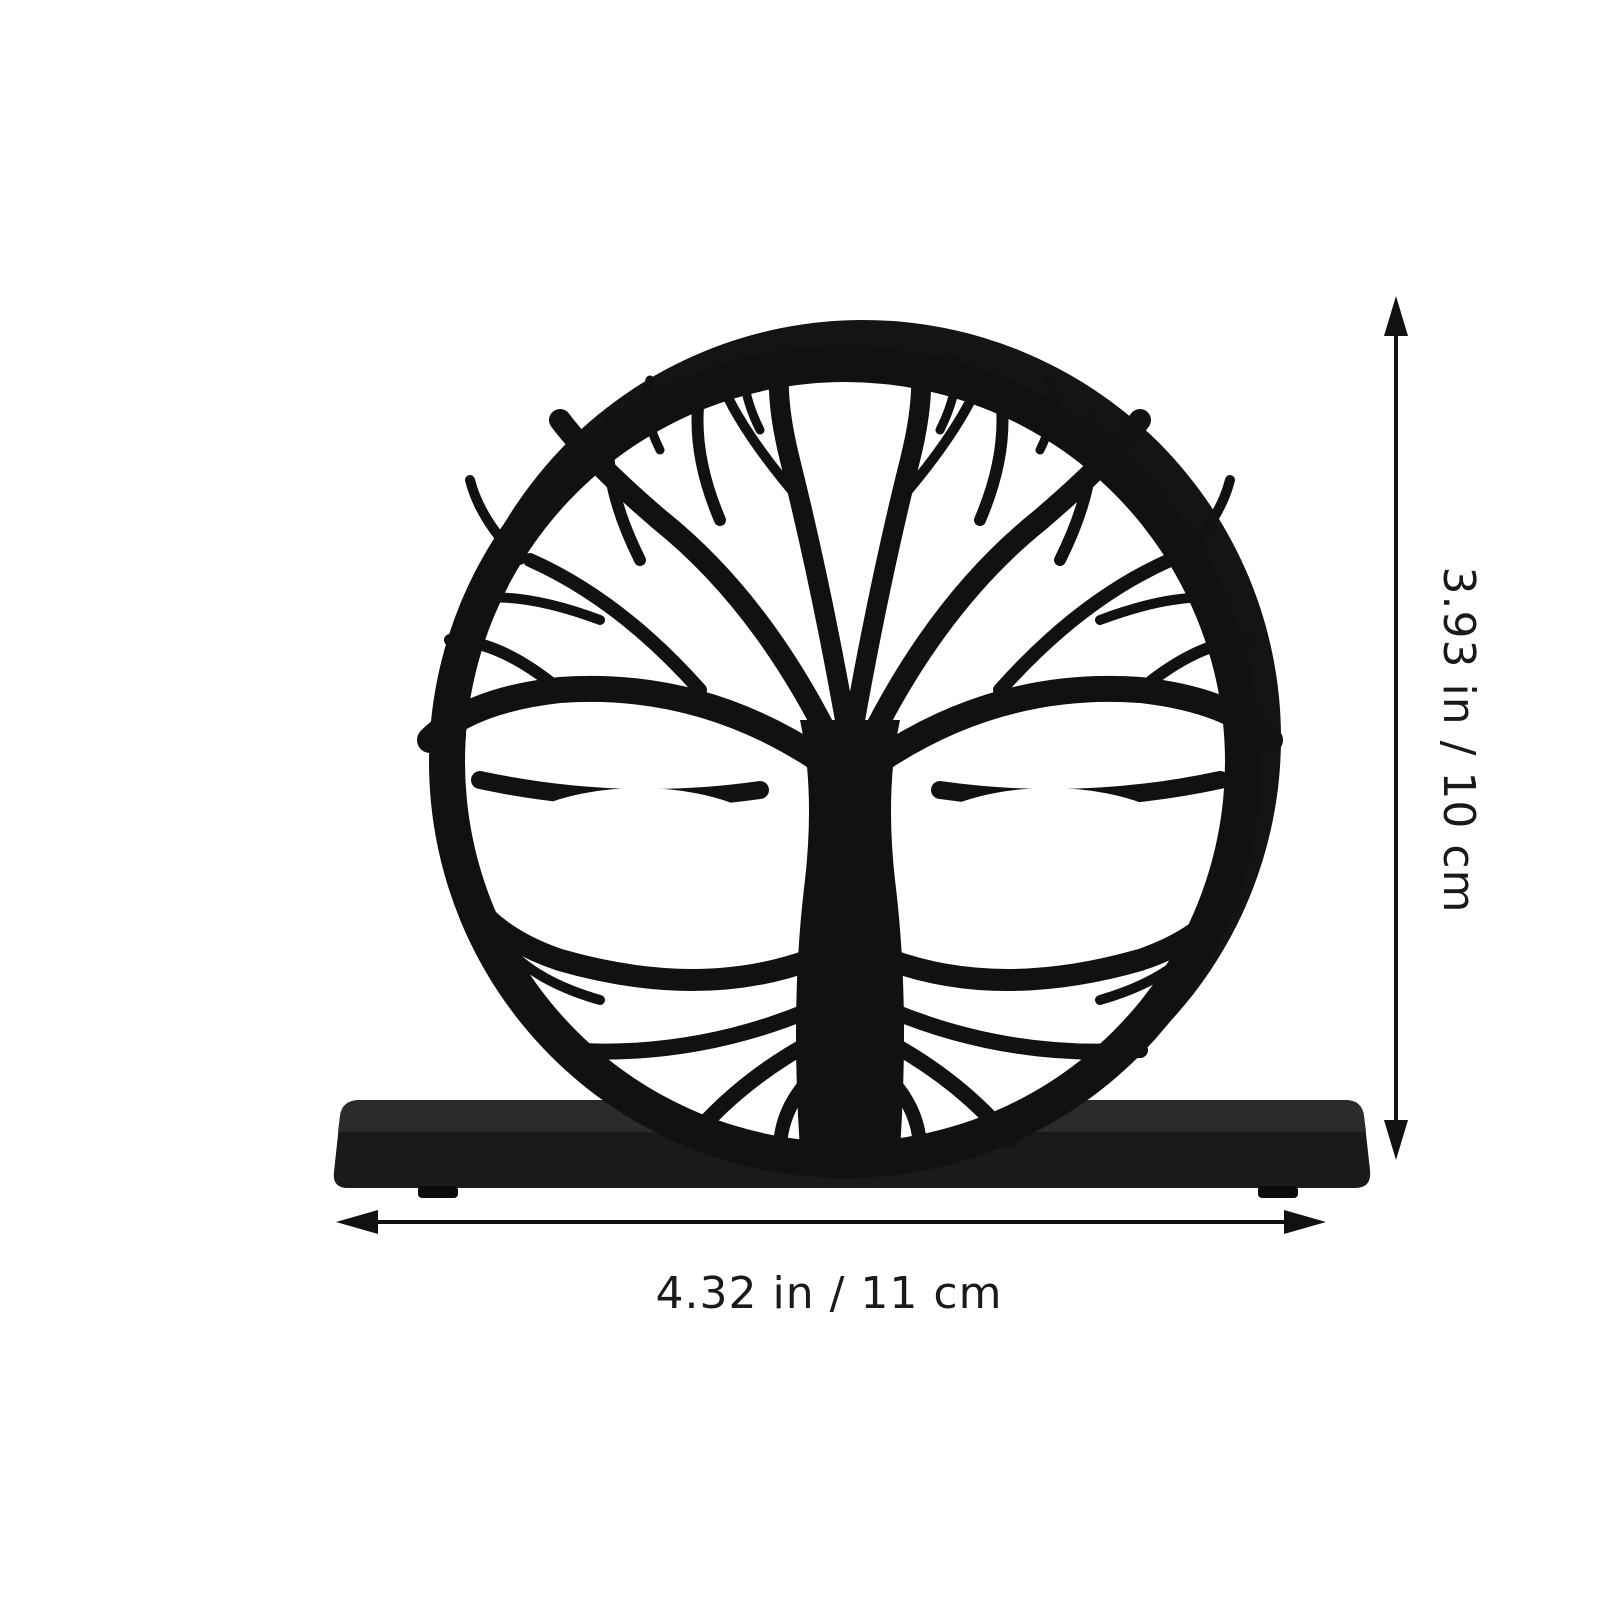  Describe the element at coordinates (1458, 740) in the screenshot. I see `height-label: 3.93 in / 10 cm` at that location.